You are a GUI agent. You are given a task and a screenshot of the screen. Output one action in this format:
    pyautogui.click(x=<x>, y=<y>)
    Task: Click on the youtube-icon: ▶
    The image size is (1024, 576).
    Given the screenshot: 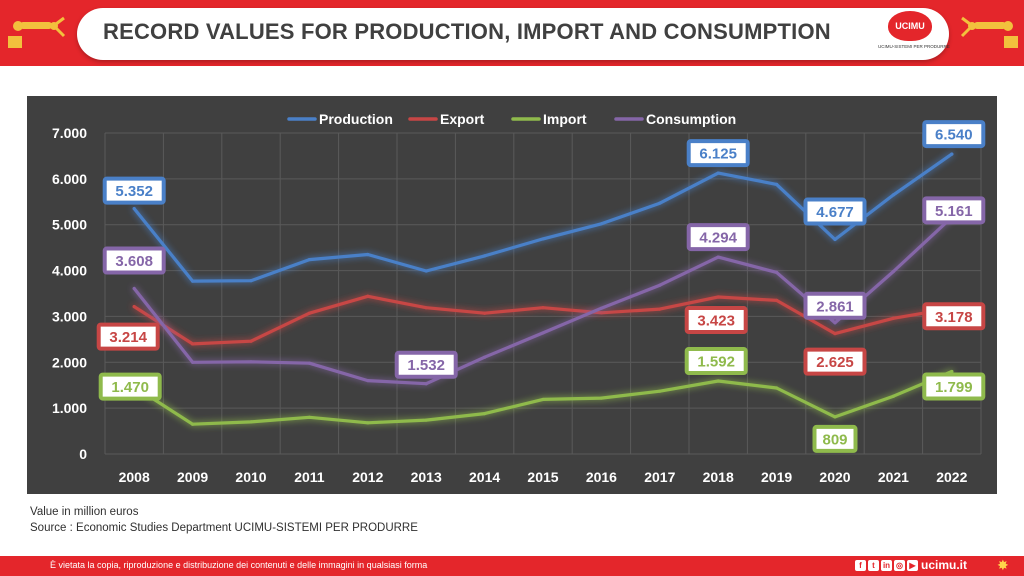 What is the action you would take?
    pyautogui.click(x=912, y=565)
    